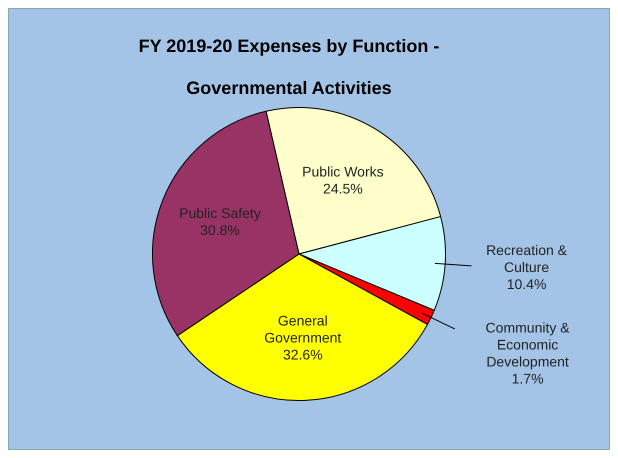 This screenshot has height=458, width=618. What do you see at coordinates (220, 213) in the screenshot?
I see `slice-label: Public Safety` at bounding box center [220, 213].